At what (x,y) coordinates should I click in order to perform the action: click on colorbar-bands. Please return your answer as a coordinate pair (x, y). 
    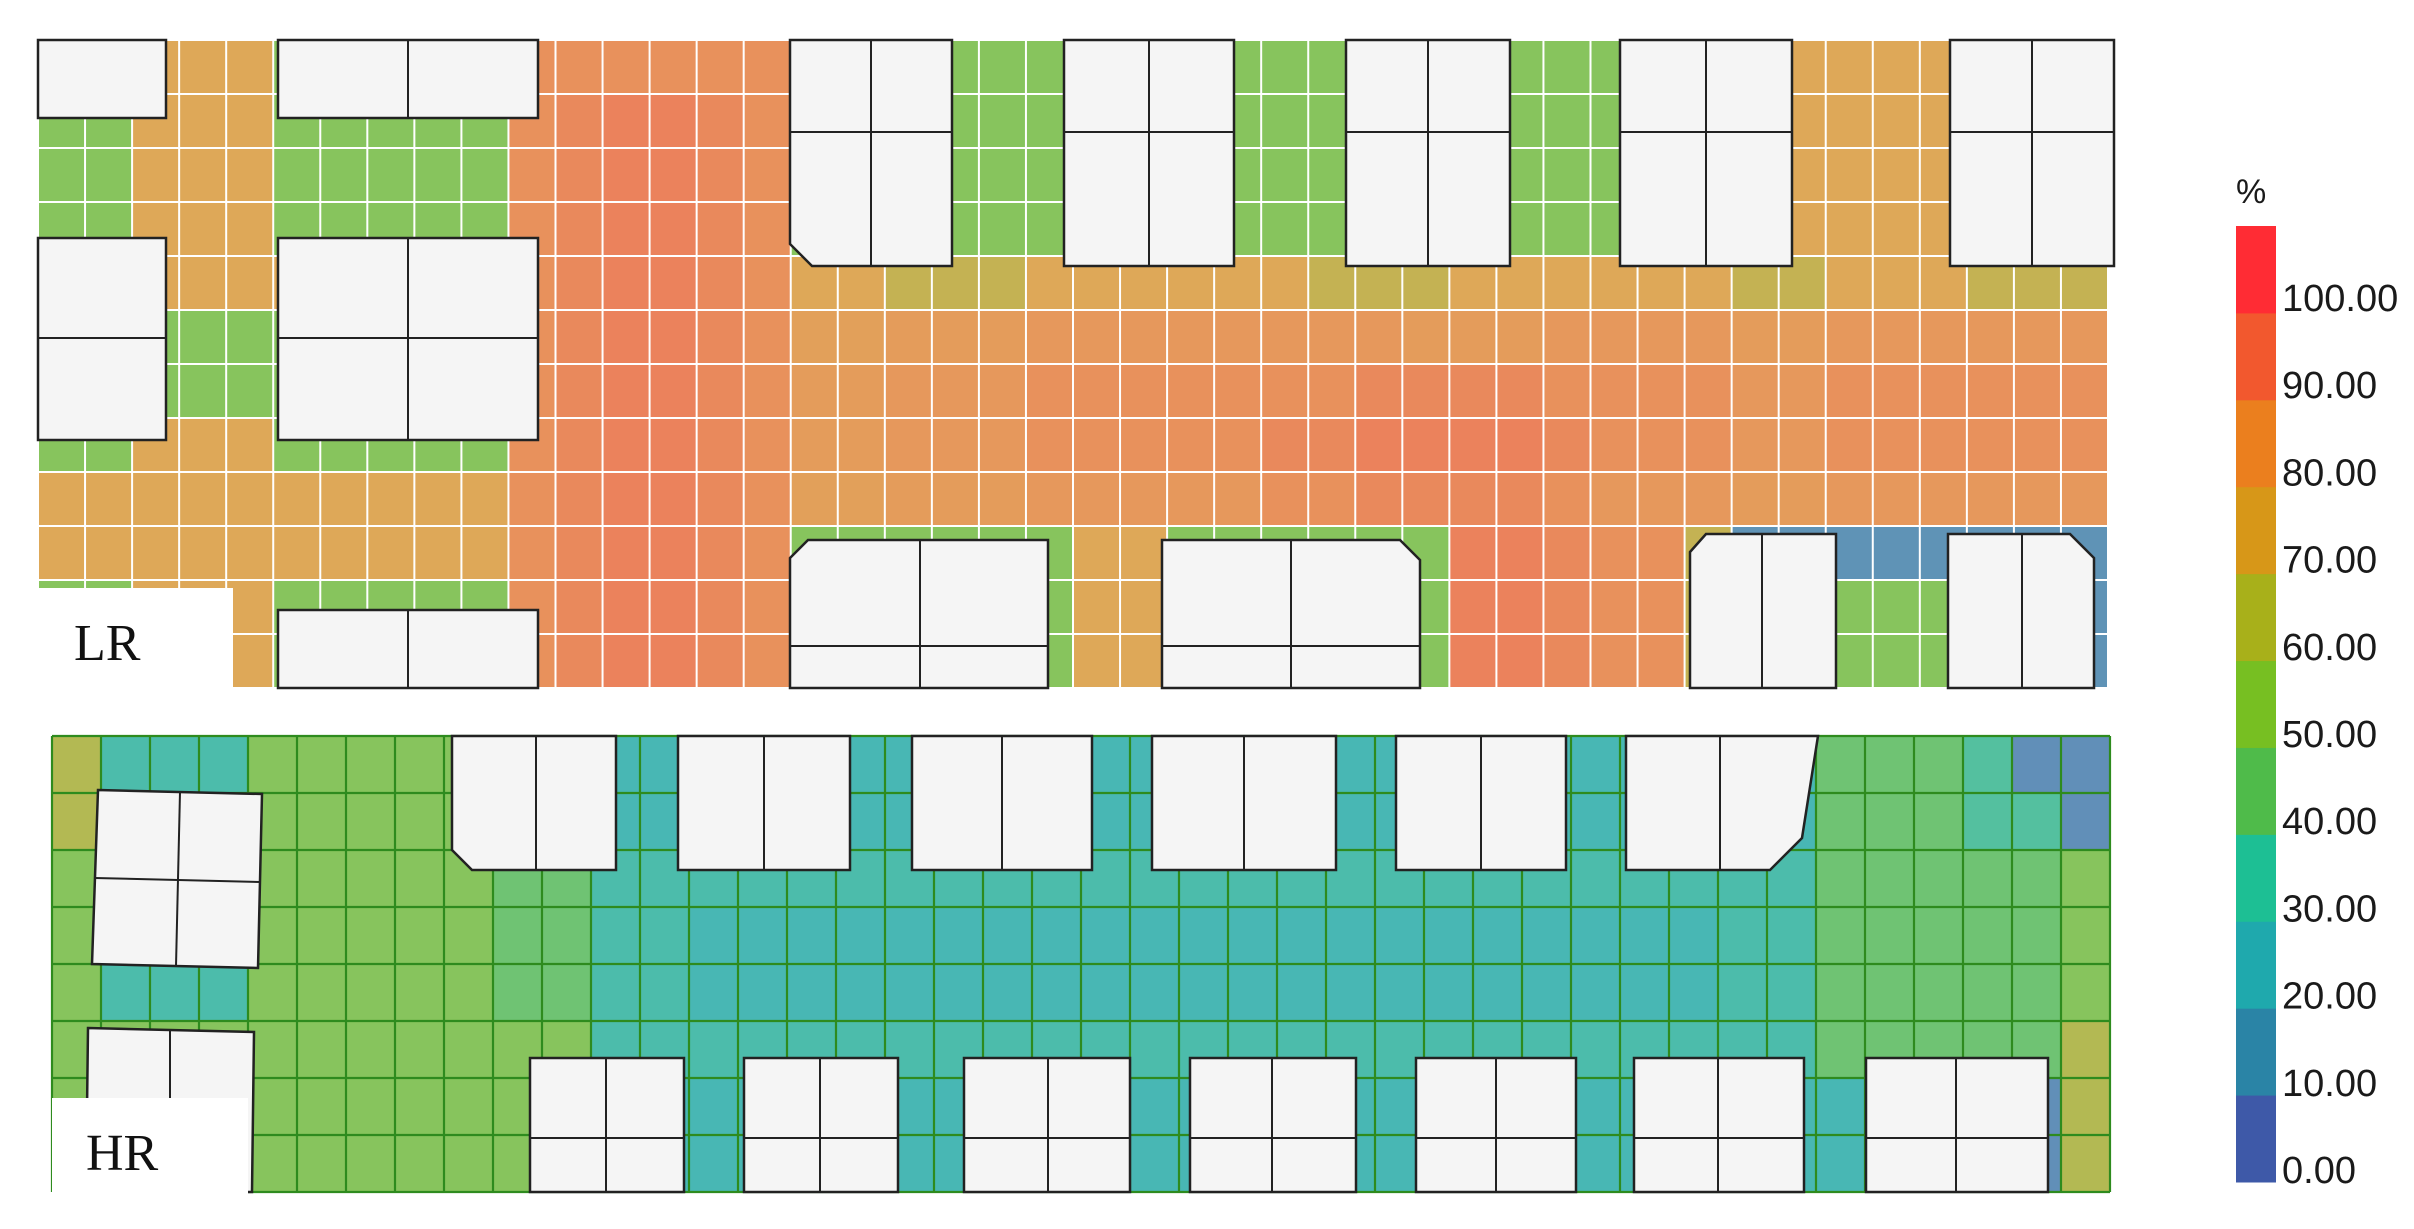
    Looking at the image, I should click on (2256, 704).